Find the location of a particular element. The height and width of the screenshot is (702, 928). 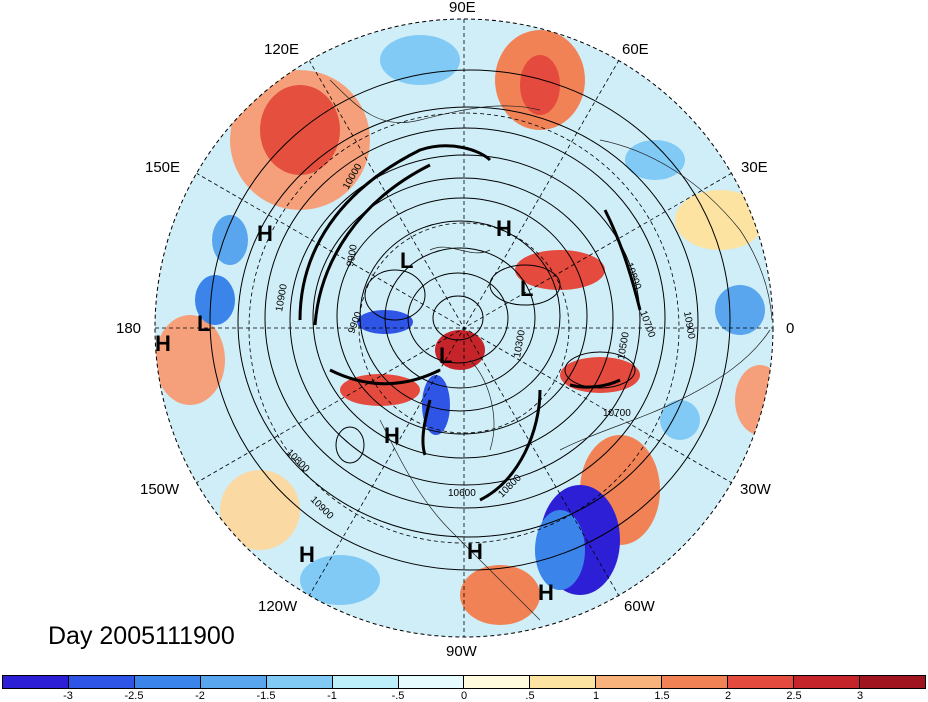

lon-label-30w: 30W is located at coordinates (755, 489).